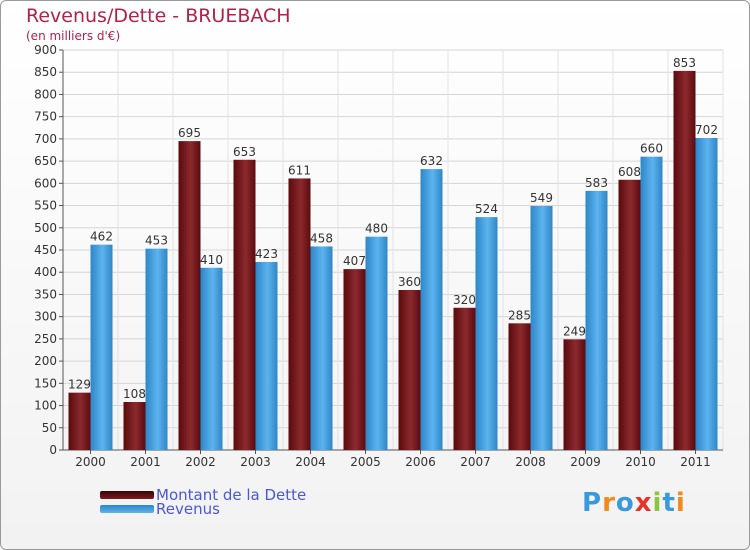 This screenshot has width=750, height=550. Describe the element at coordinates (585, 462) in the screenshot. I see `x-tick-label: 2009` at that location.